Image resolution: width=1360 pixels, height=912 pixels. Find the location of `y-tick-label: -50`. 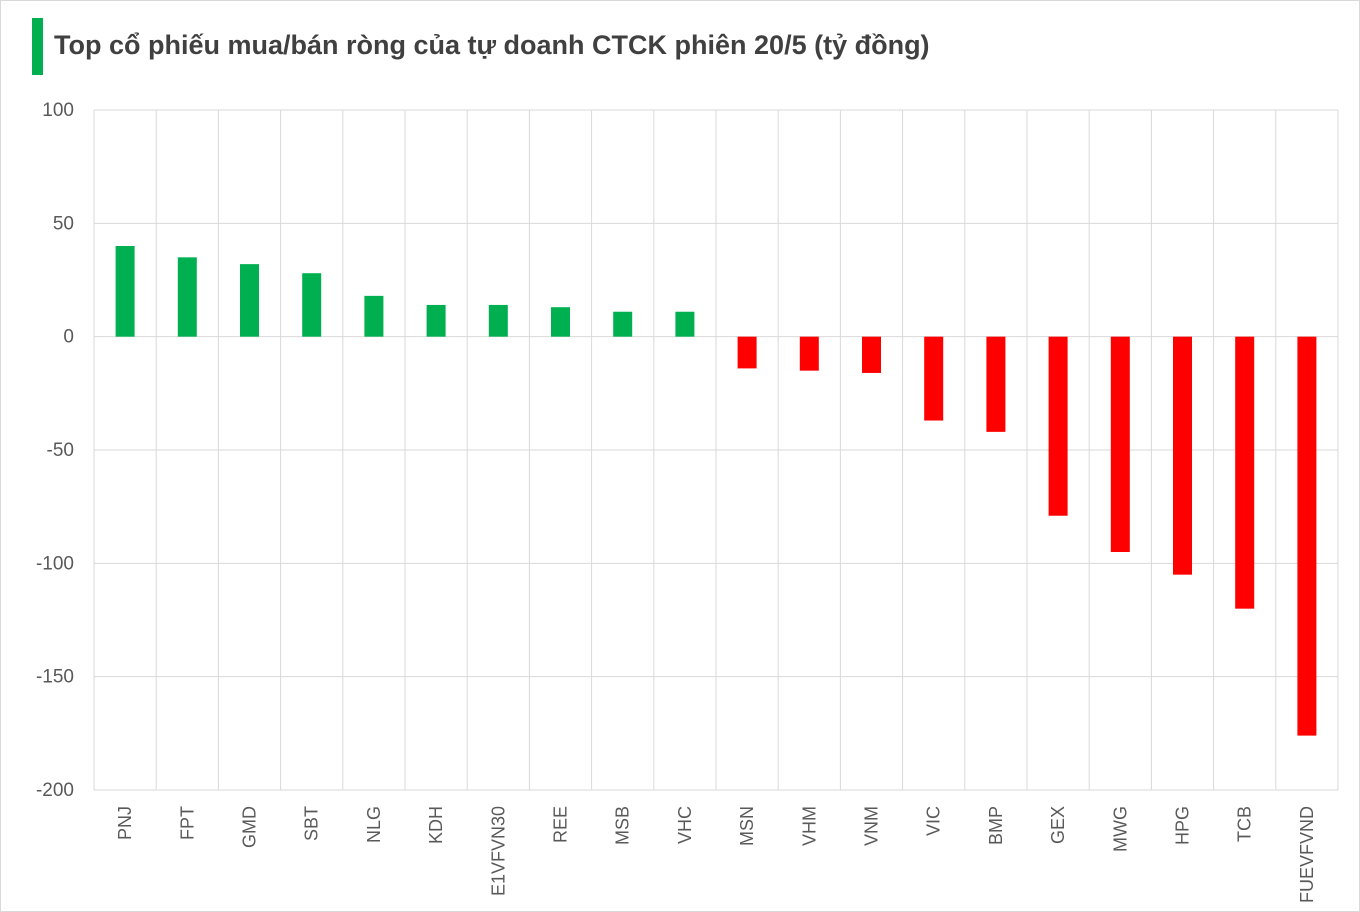

y-tick-label: -50 is located at coordinates (60, 450).